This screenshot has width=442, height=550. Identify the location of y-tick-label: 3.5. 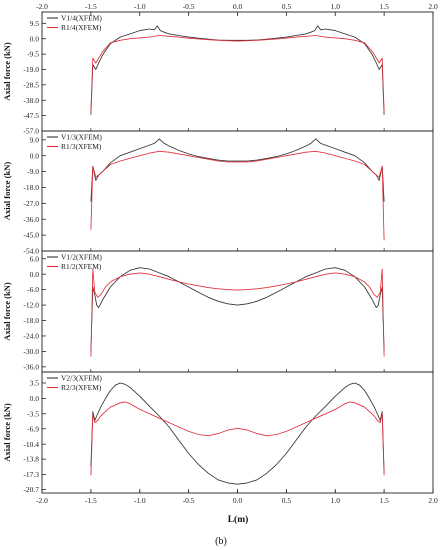
(35, 383).